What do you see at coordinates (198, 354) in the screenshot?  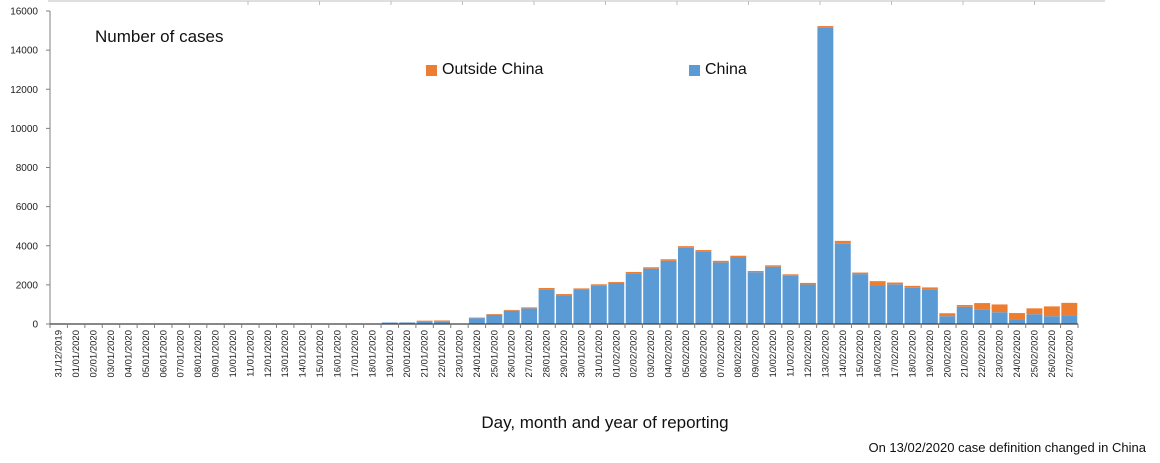 I see `x-tick-label: 08/01/2020` at bounding box center [198, 354].